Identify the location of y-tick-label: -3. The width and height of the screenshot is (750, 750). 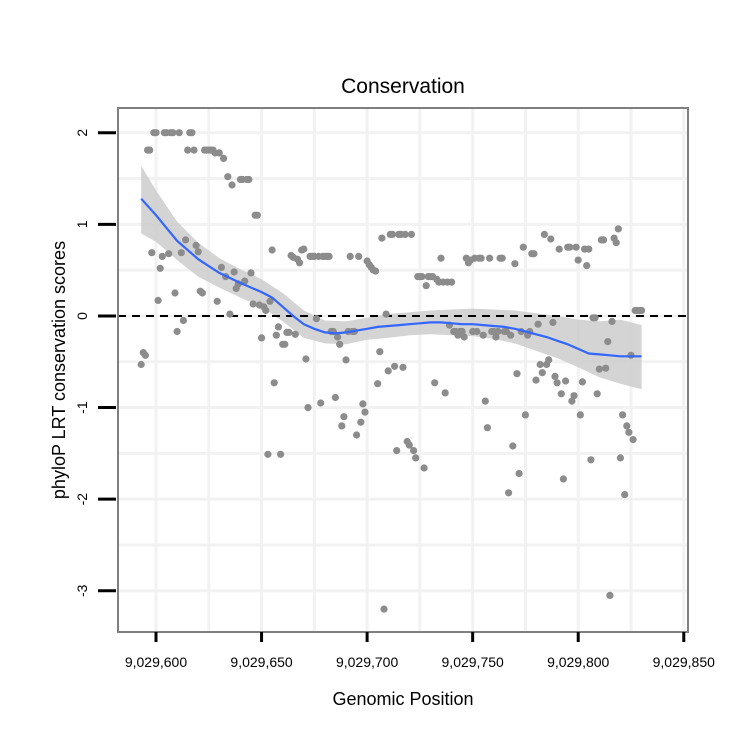
(82, 590).